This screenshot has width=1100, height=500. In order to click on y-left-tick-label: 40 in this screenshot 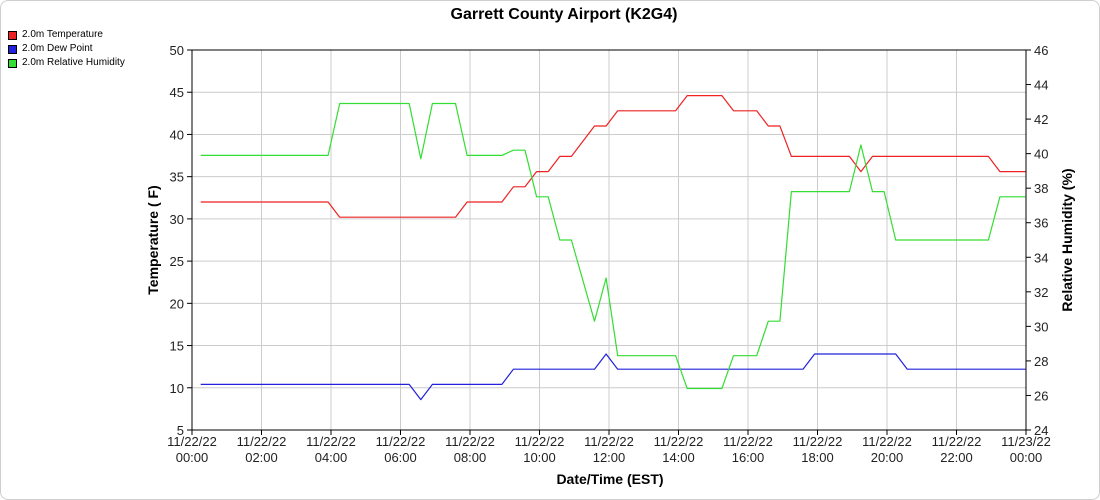, I will do `click(177, 134)`.